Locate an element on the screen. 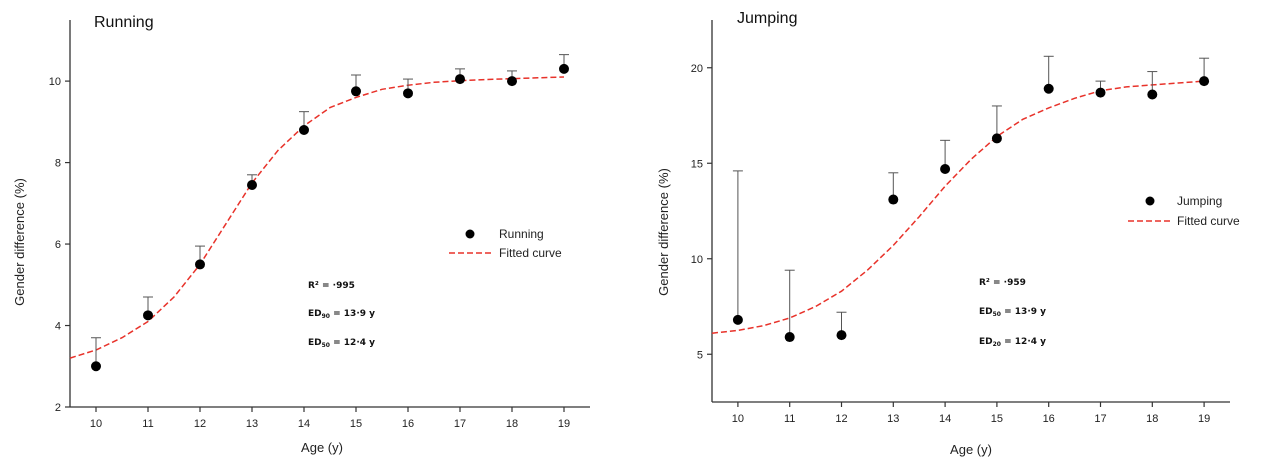 Image resolution: width=1273 pixels, height=467 pixels. running-ed-second-annotation: ED50 = 12·4 y is located at coordinates (341, 343).